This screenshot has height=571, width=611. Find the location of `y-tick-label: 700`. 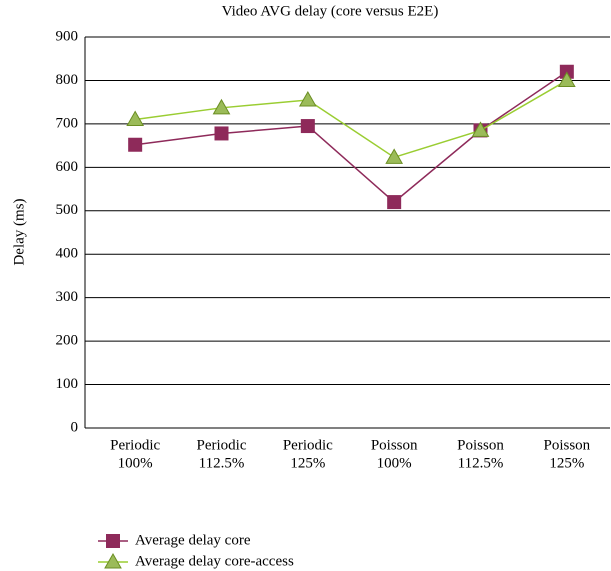

y-tick-label: 700 is located at coordinates (67, 123).